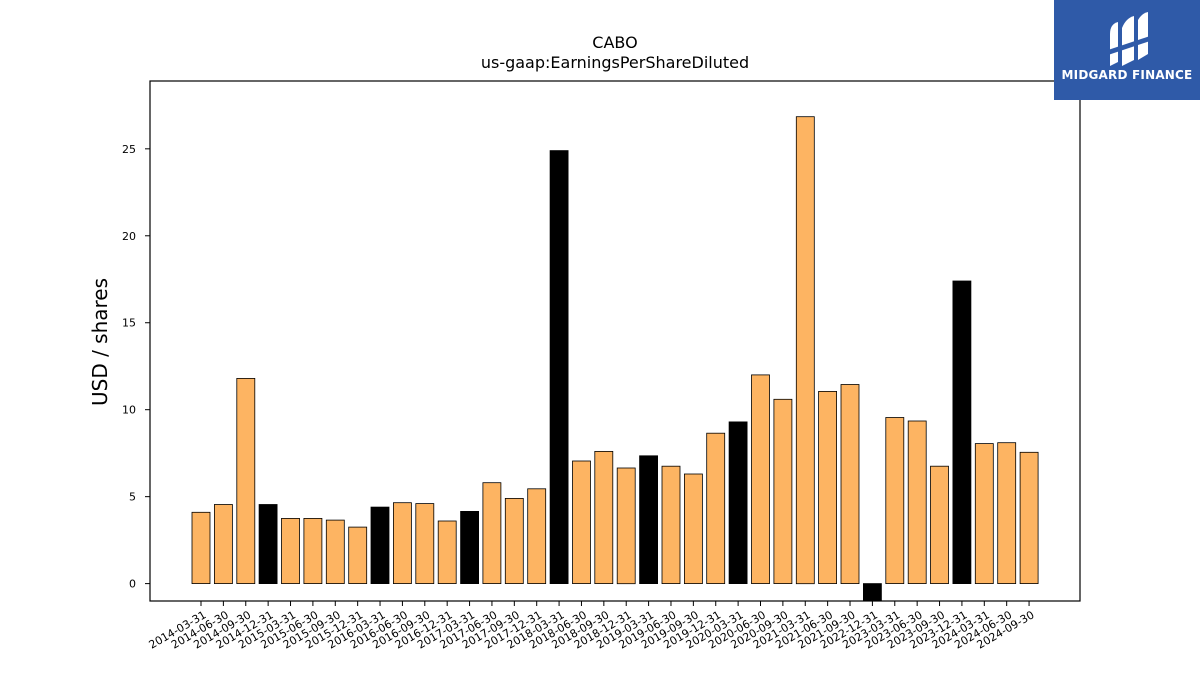  I want to click on chart-subtitle: us-gaap:EarningsPerShareDiluted, so click(615, 62).